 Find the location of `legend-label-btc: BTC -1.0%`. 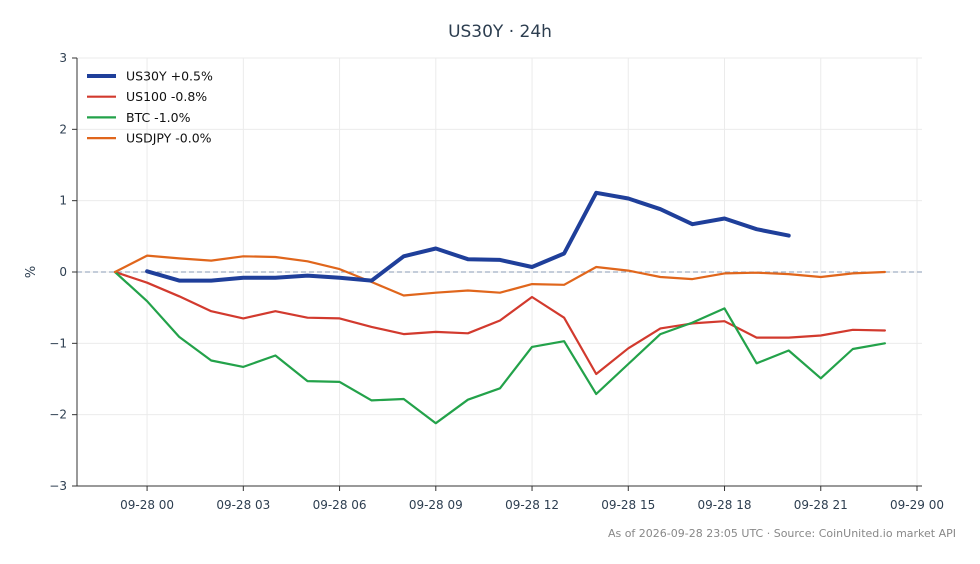

legend-label-btc: BTC -1.0% is located at coordinates (158, 117).